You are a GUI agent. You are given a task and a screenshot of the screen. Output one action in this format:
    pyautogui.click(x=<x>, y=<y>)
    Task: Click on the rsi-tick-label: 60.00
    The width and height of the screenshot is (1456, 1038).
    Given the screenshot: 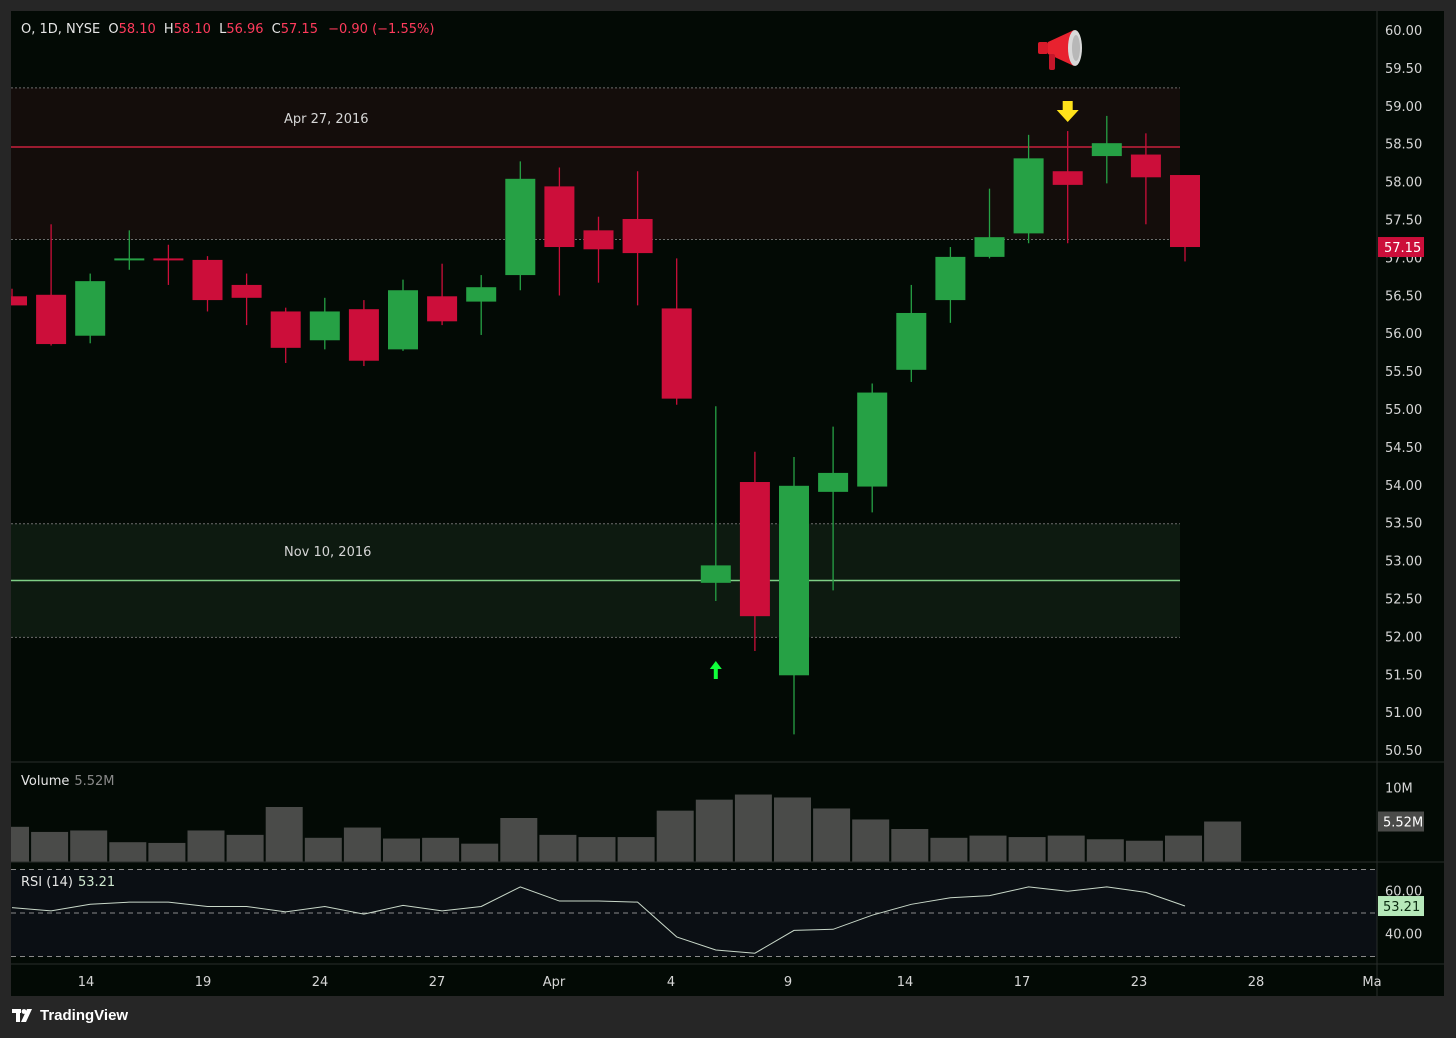 What is the action you would take?
    pyautogui.click(x=1403, y=891)
    